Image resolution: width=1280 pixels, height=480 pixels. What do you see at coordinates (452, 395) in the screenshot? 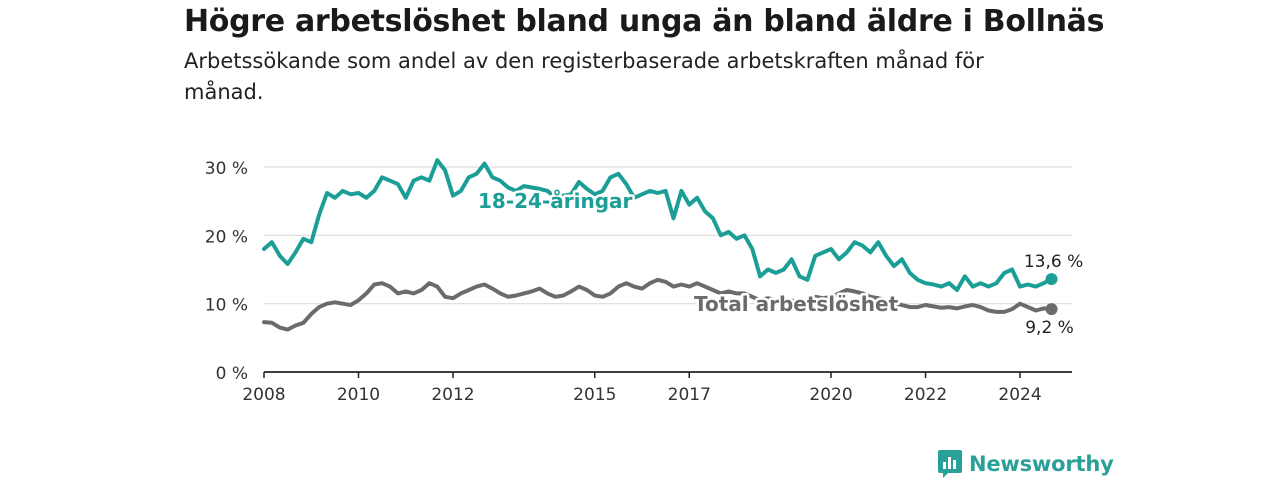
I see `x-tick-label: 2012` at bounding box center [452, 395].